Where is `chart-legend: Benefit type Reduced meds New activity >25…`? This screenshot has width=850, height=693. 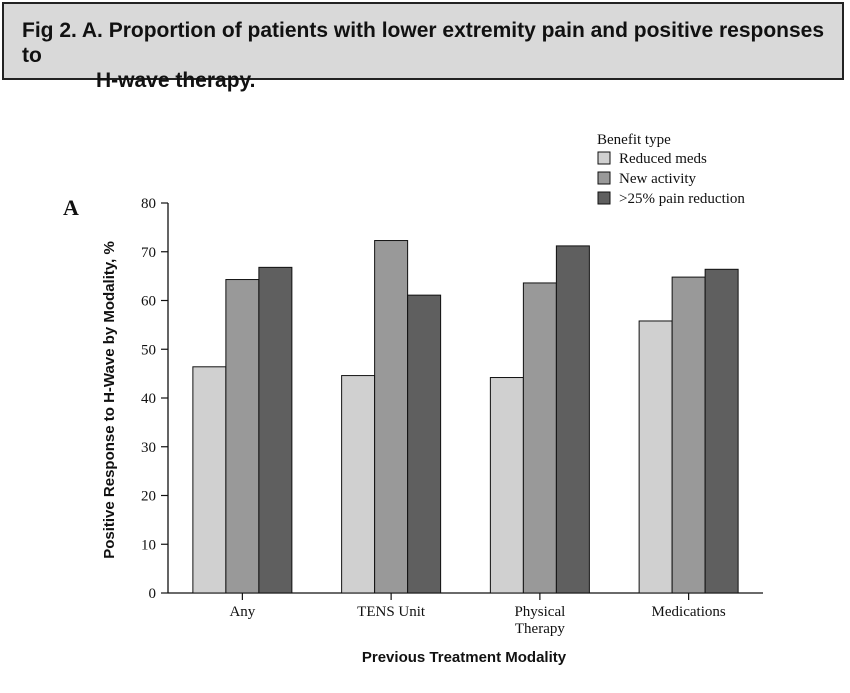 chart-legend: Benefit type Reduced meds New activity >25… is located at coordinates (671, 169).